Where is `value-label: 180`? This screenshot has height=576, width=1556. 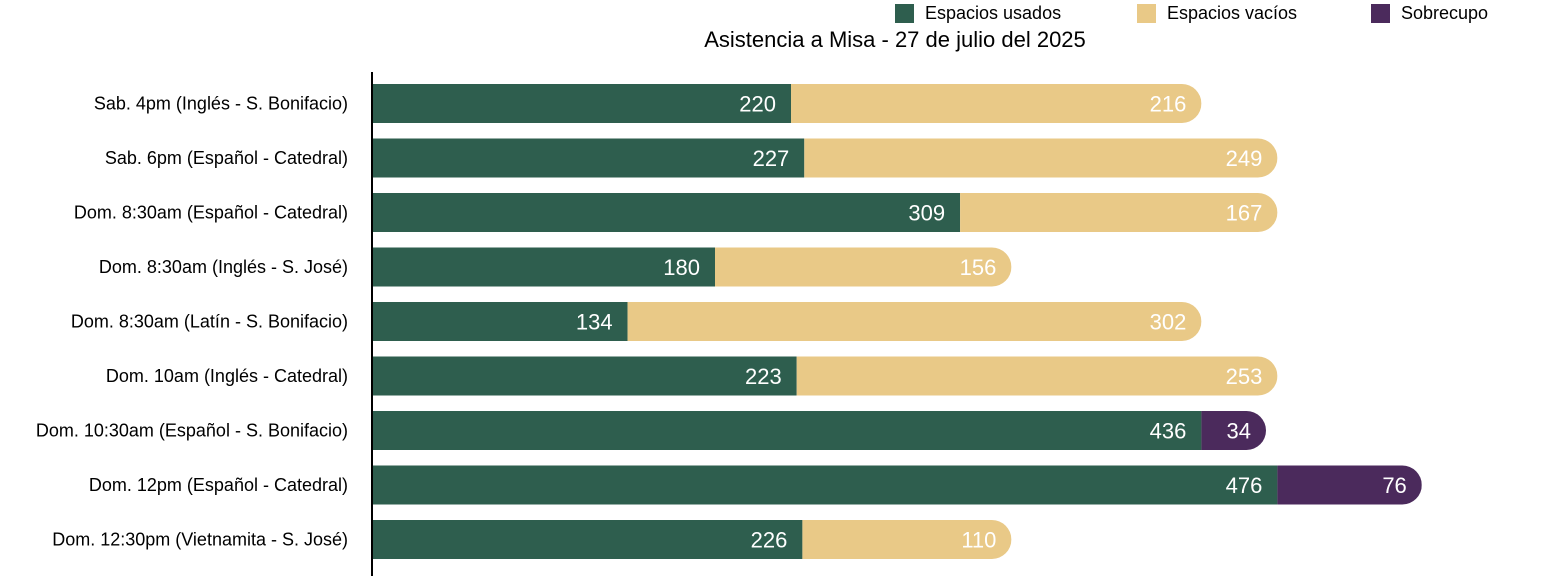
value-label: 180 is located at coordinates (681, 267).